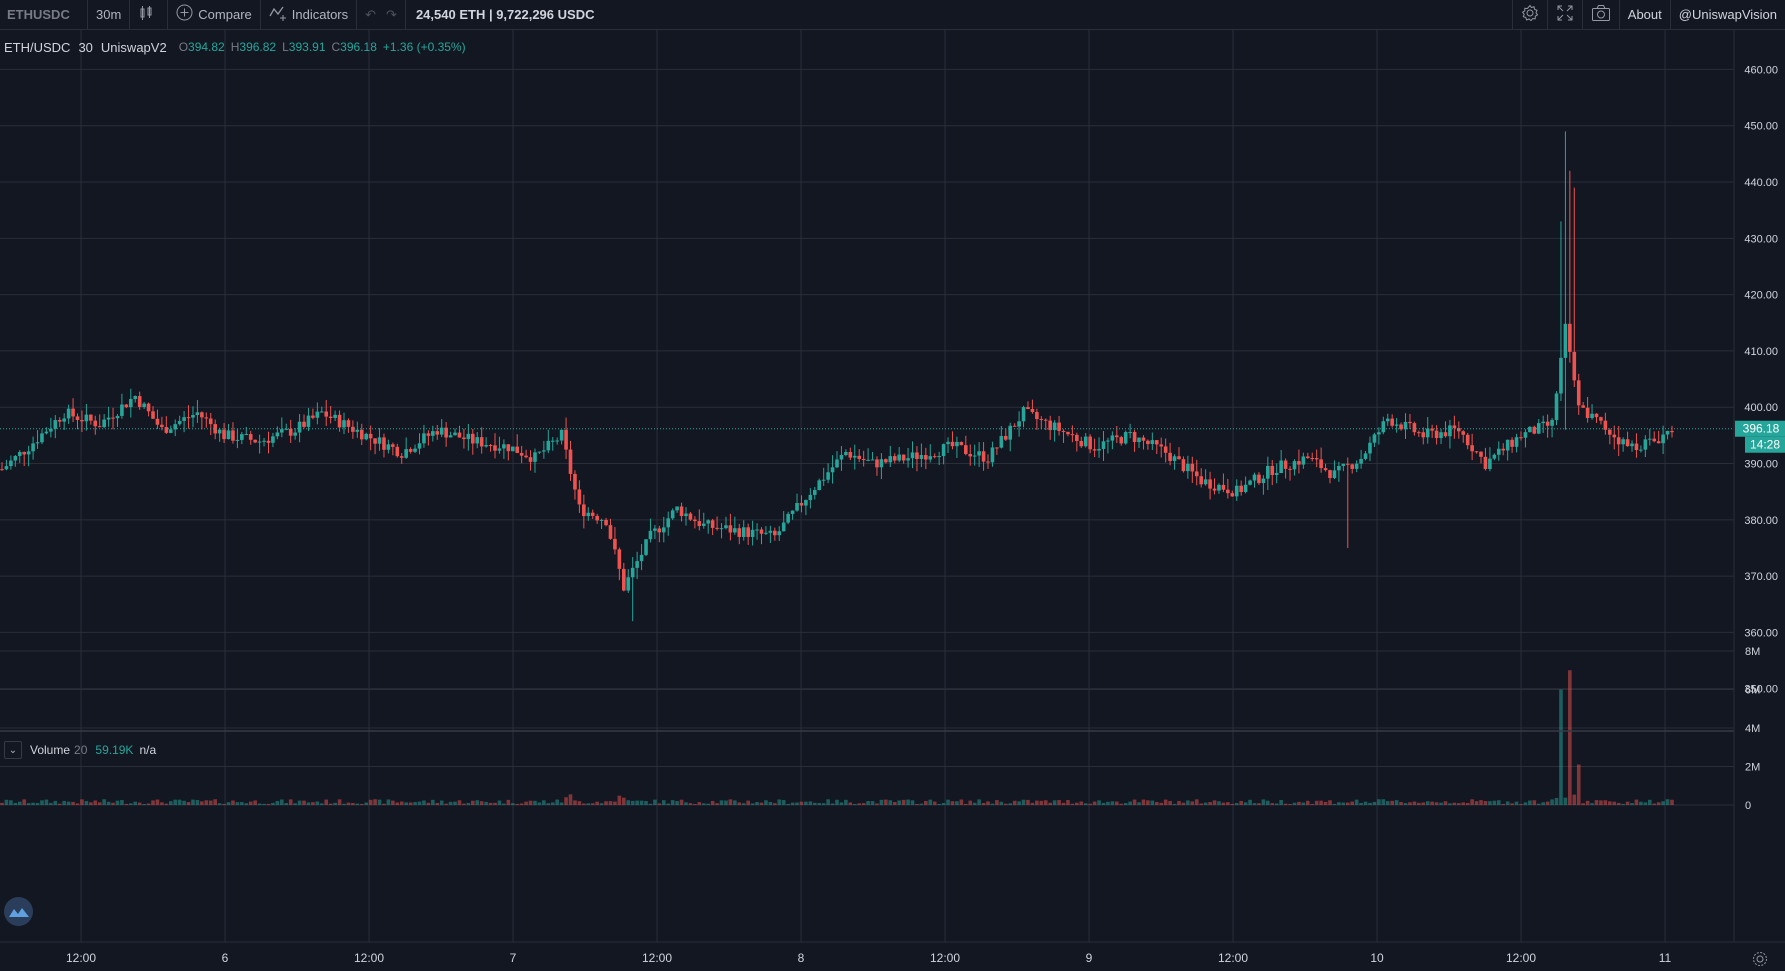 Image resolution: width=1785 pixels, height=971 pixels. What do you see at coordinates (1752, 691) in the screenshot?
I see `volume-tick-label: 6M` at bounding box center [1752, 691].